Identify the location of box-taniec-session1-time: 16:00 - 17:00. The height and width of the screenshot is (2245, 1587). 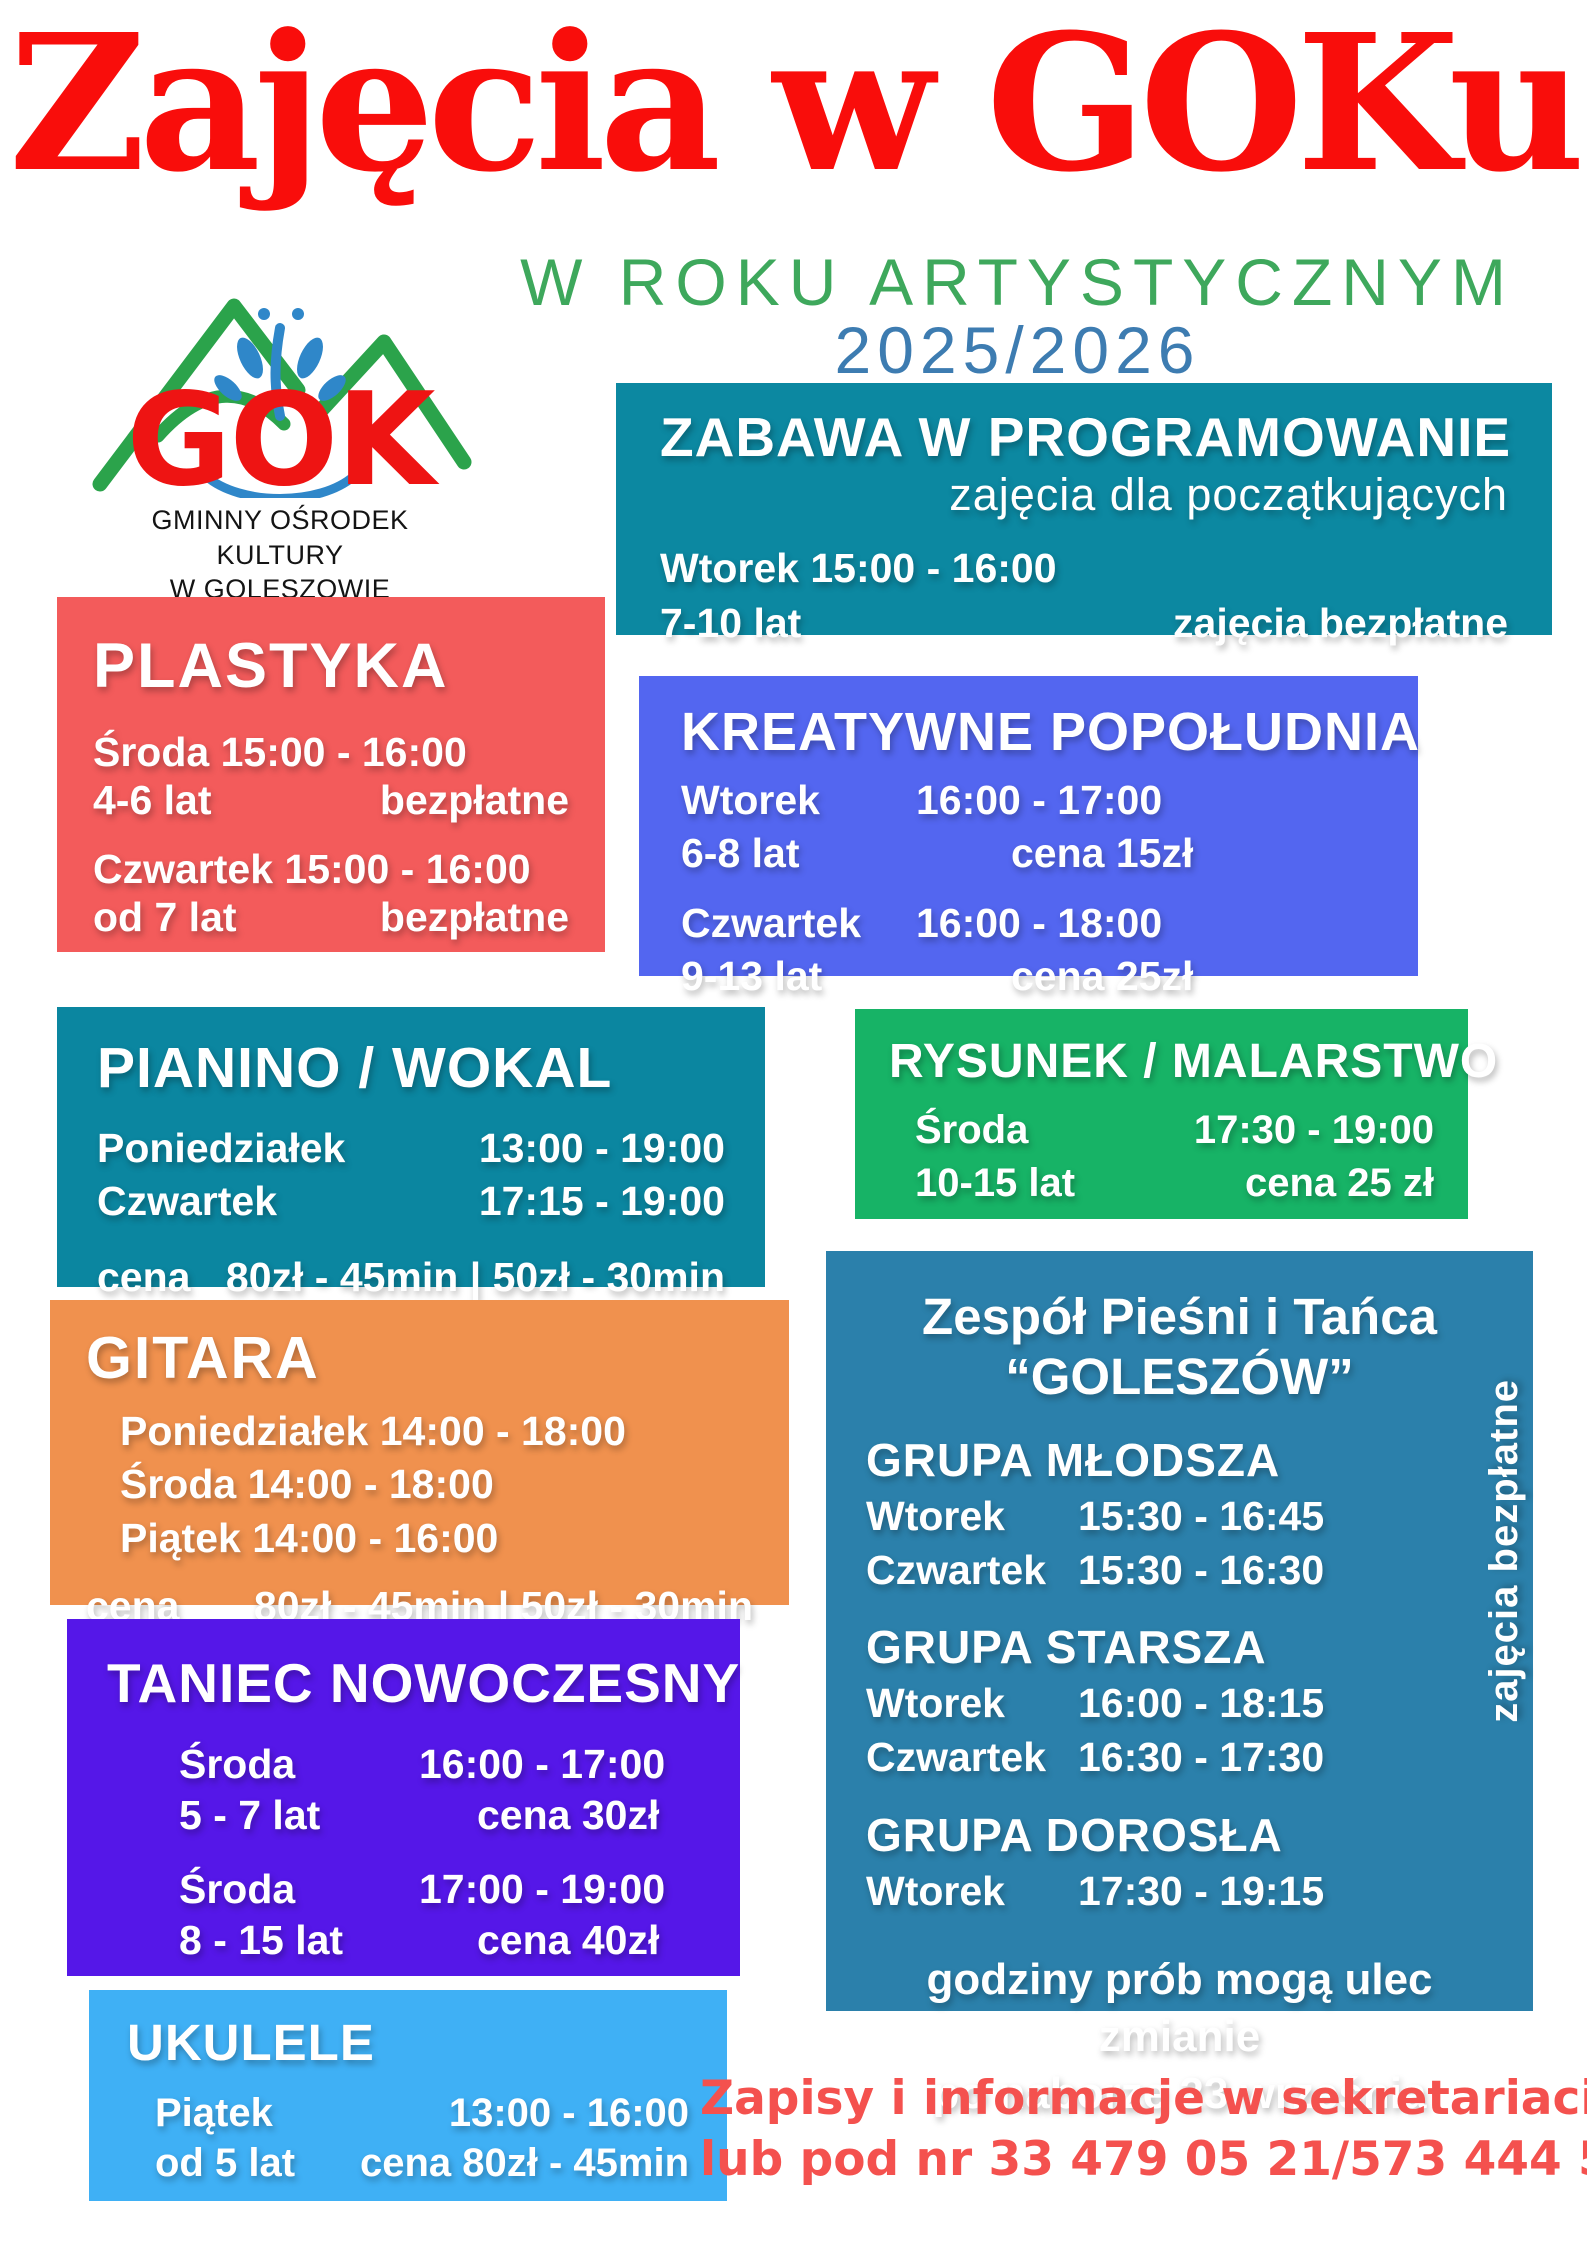
(542, 1763).